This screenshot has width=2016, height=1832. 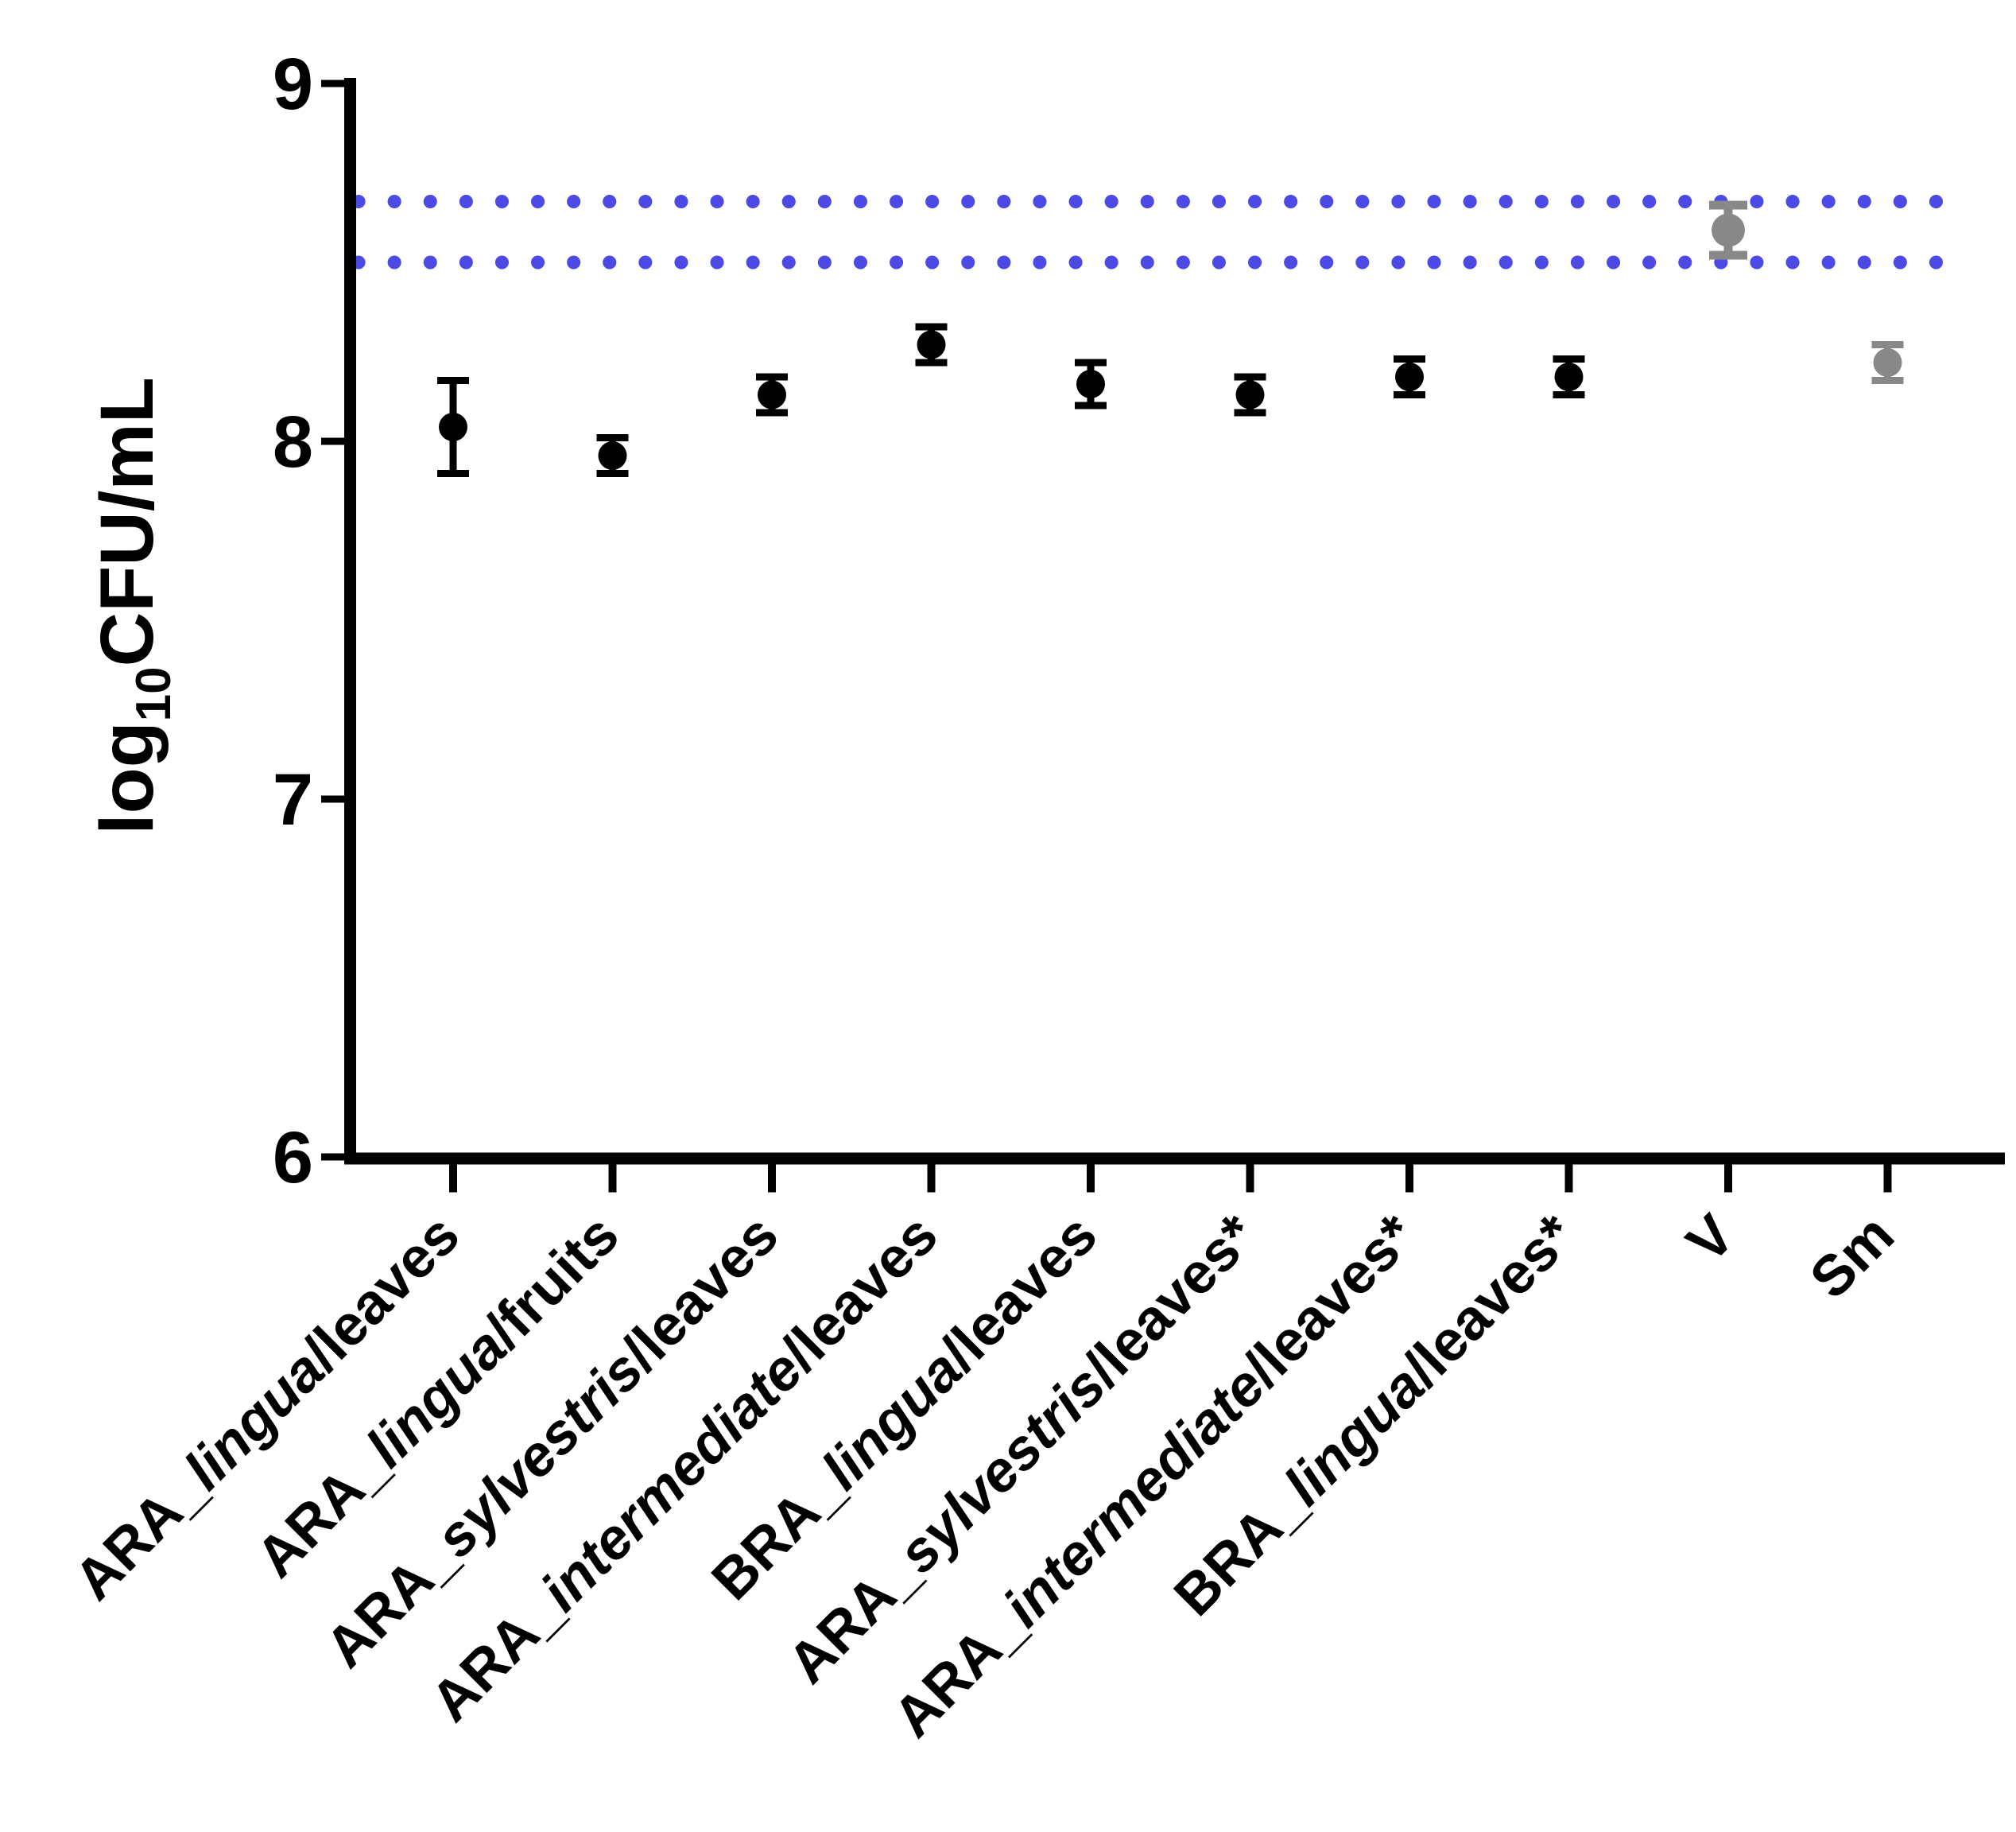 I want to click on y-tick-label-7: 7, so click(x=293, y=799).